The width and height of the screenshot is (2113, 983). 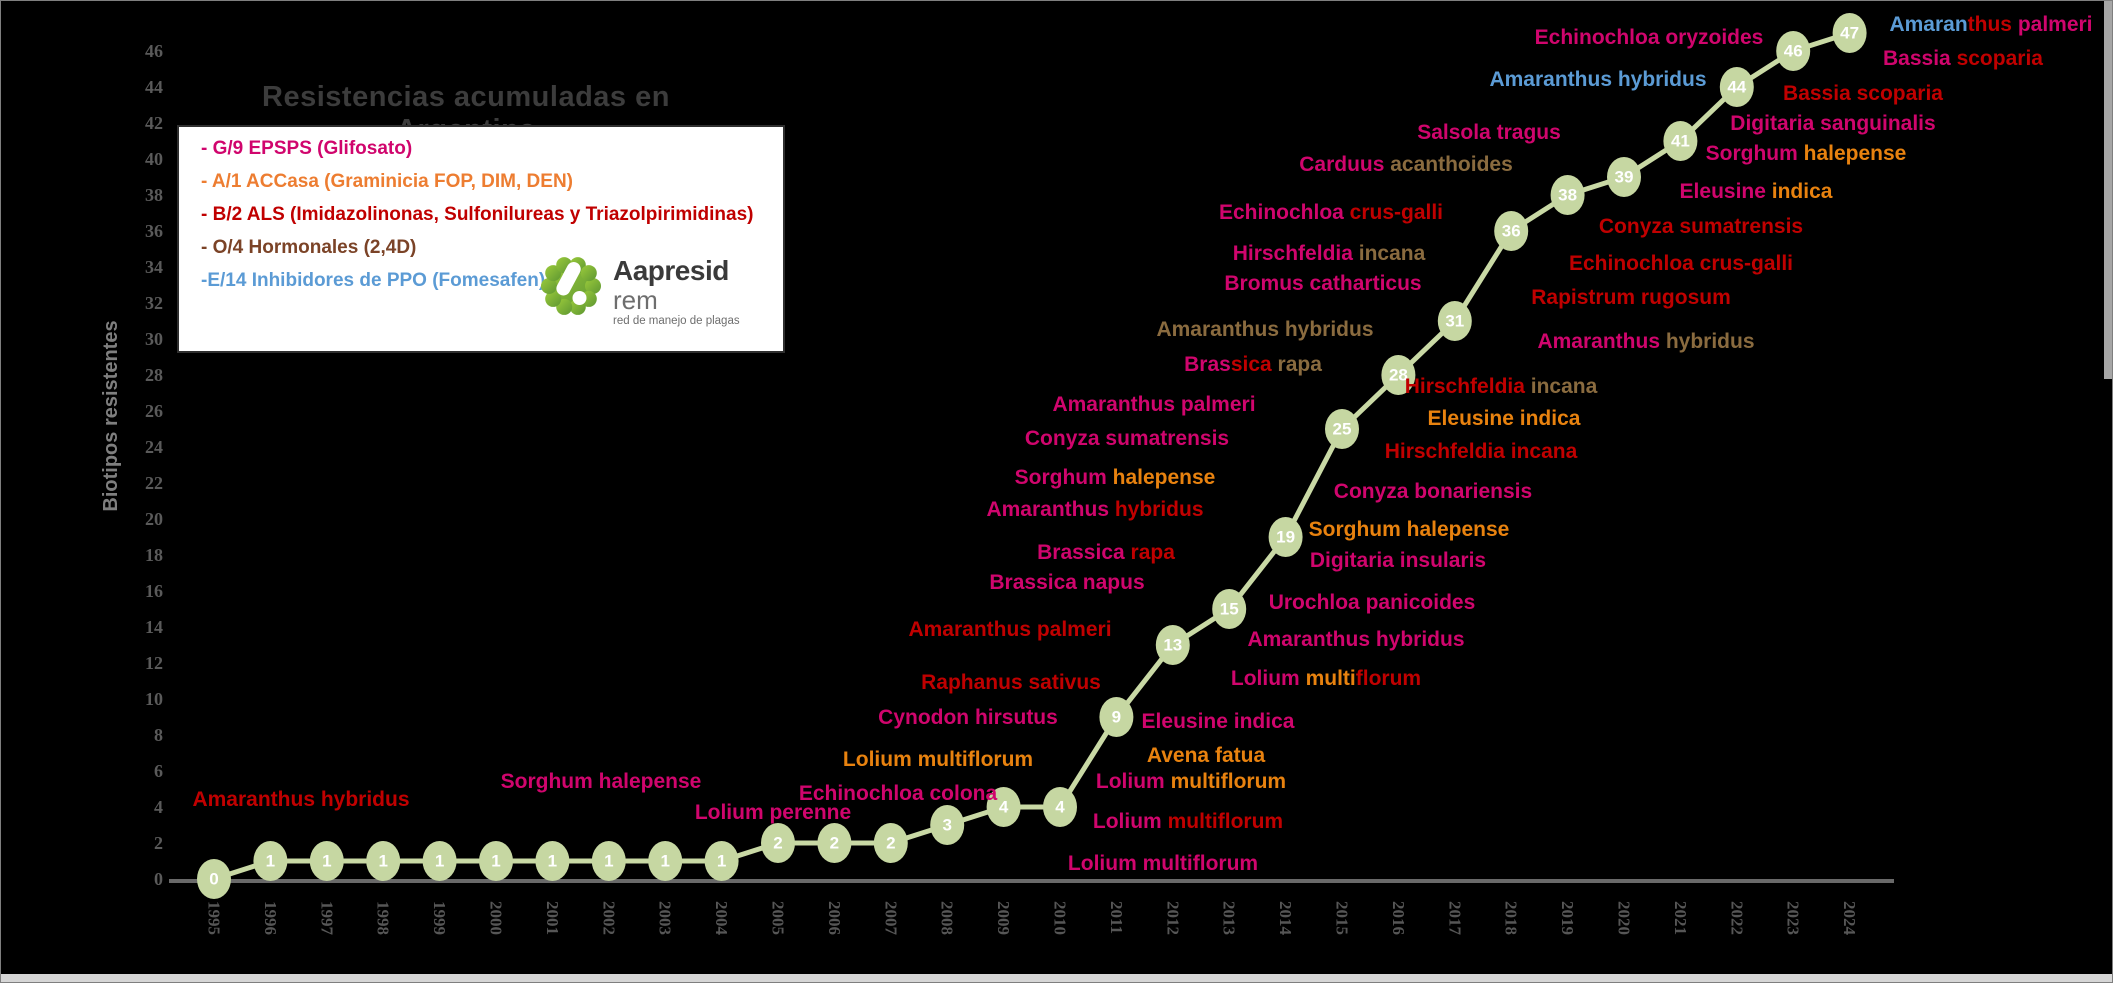 What do you see at coordinates (373, 280) in the screenshot?
I see `legend-item: -E/14 Inhibidores de PPO (Fomesafen)` at bounding box center [373, 280].